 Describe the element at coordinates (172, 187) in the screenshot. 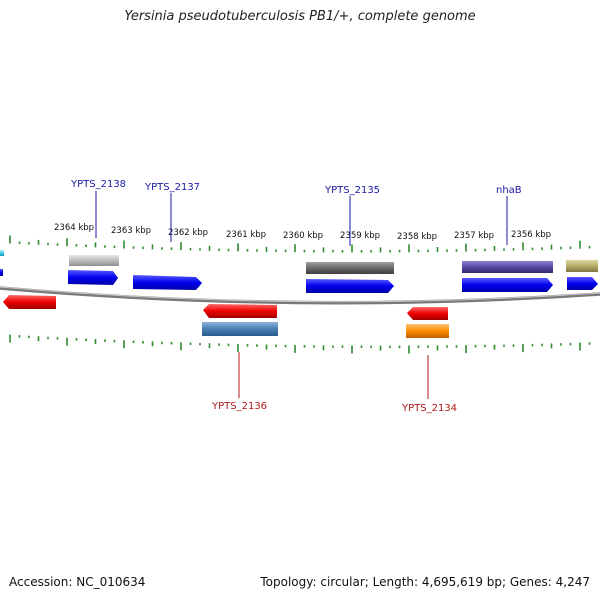

I see `gene-label-forward: YPTS_2137` at that location.